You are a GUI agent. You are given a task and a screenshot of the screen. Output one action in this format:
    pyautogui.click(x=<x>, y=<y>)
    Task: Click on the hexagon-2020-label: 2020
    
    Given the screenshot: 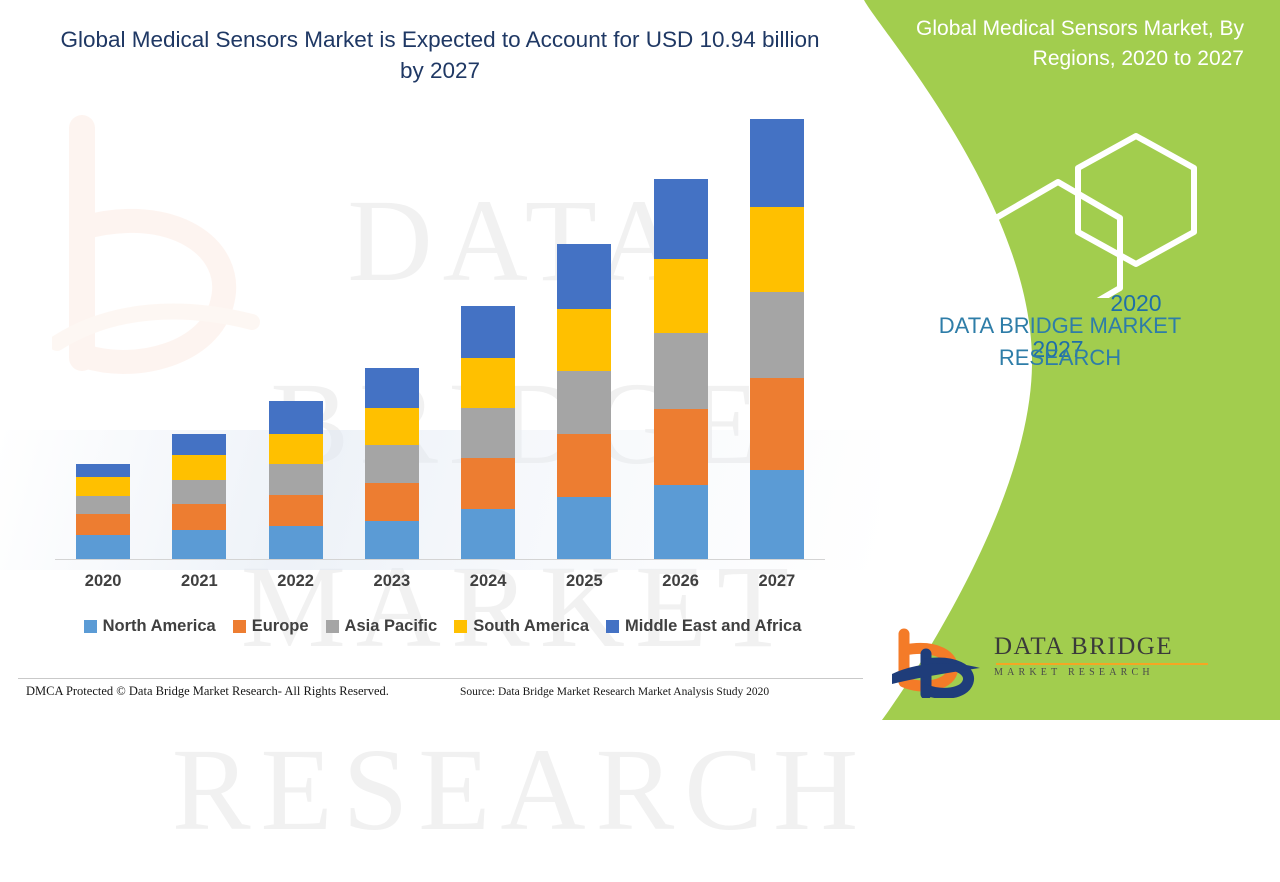 What is the action you would take?
    pyautogui.click(x=1136, y=303)
    